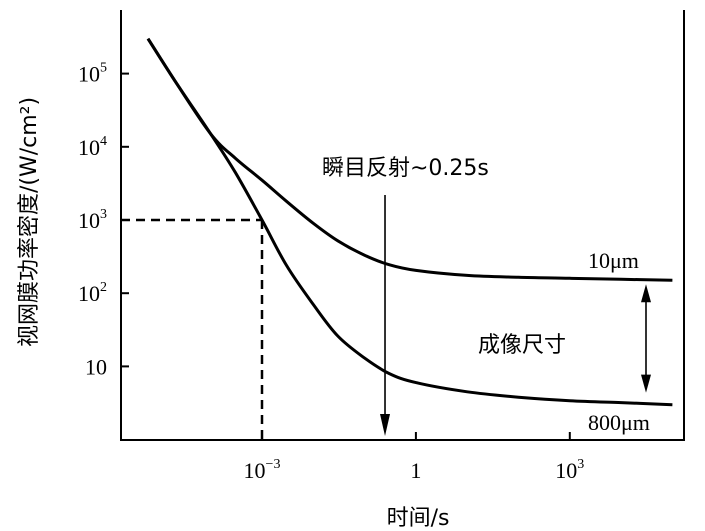  Describe the element at coordinates (29, 222) in the screenshot. I see `y-axis-title: 视网膜功率密度/(W/cm²)` at that location.